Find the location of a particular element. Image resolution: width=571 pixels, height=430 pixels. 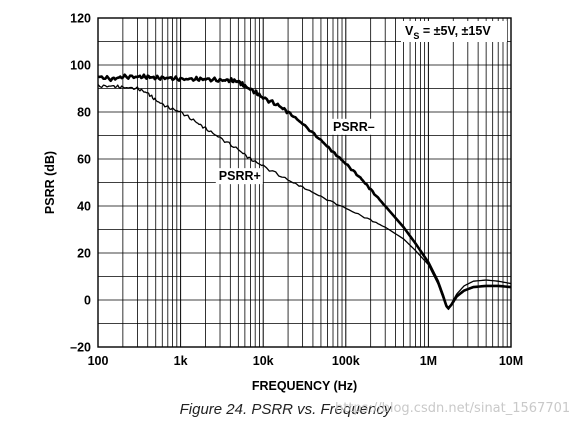

annotation-subscript: S is located at coordinates (416, 36).